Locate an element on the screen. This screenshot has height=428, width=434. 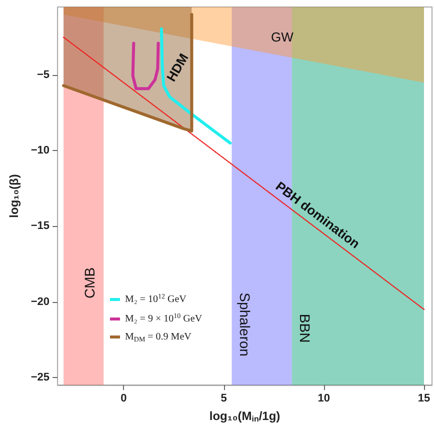
y-tick-label: −10 is located at coordinates (40, 150).